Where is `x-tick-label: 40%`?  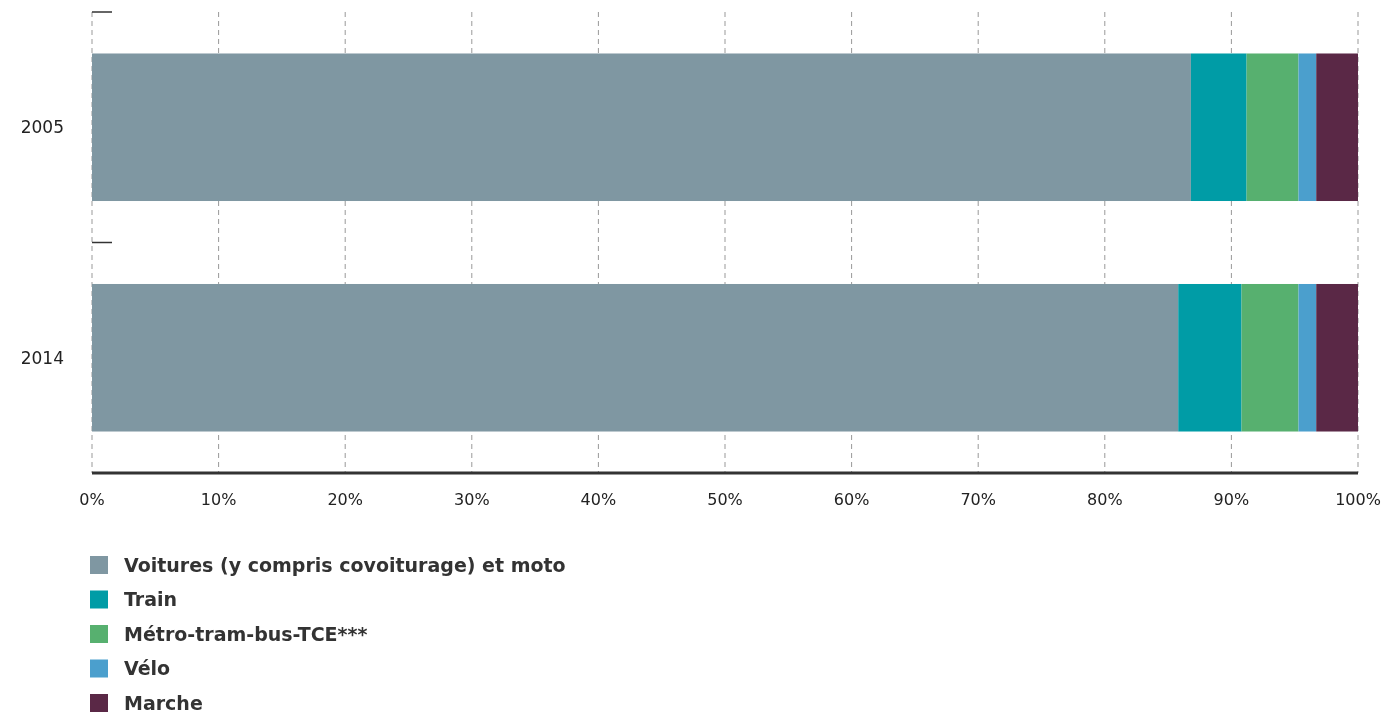
x-tick-label: 40% is located at coordinates (598, 499).